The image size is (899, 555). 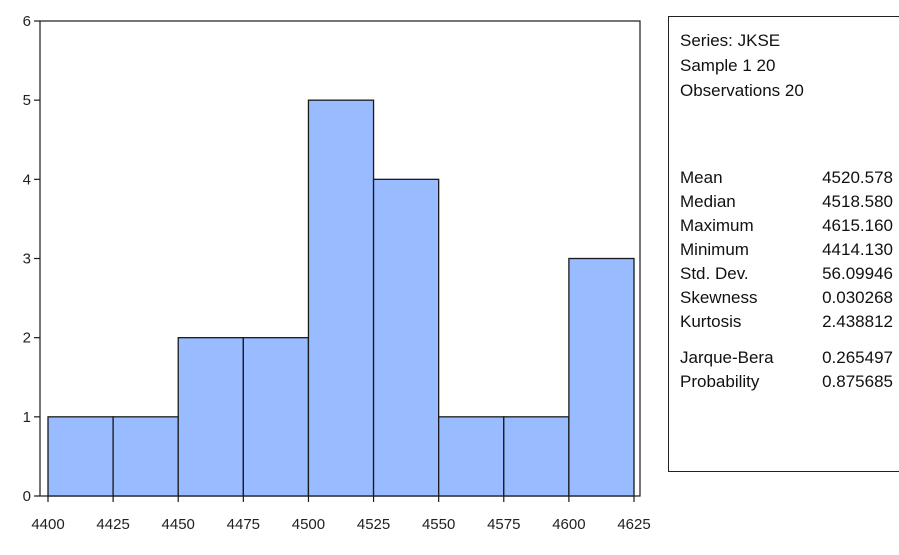 I want to click on x-tick-label: 4500, so click(x=308, y=524).